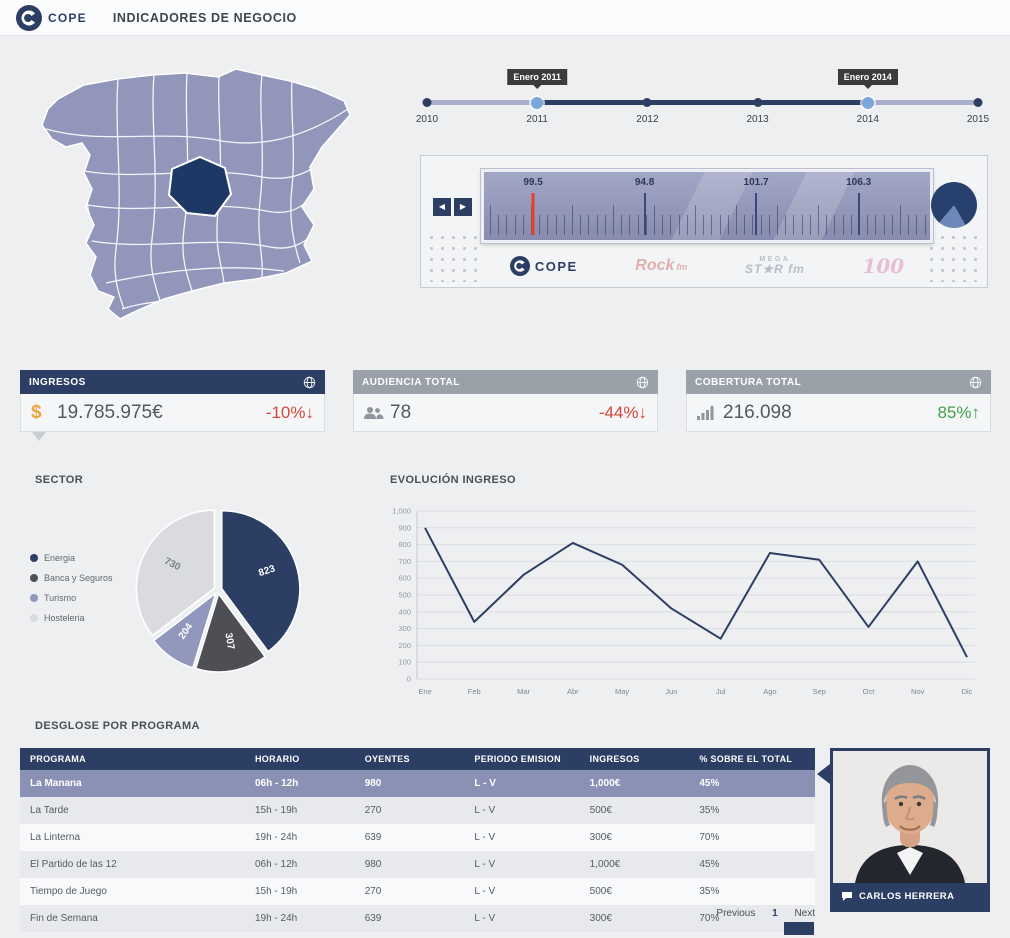 Image resolution: width=1010 pixels, height=938 pixels. I want to click on tuner-prev-button: ◀, so click(442, 207).